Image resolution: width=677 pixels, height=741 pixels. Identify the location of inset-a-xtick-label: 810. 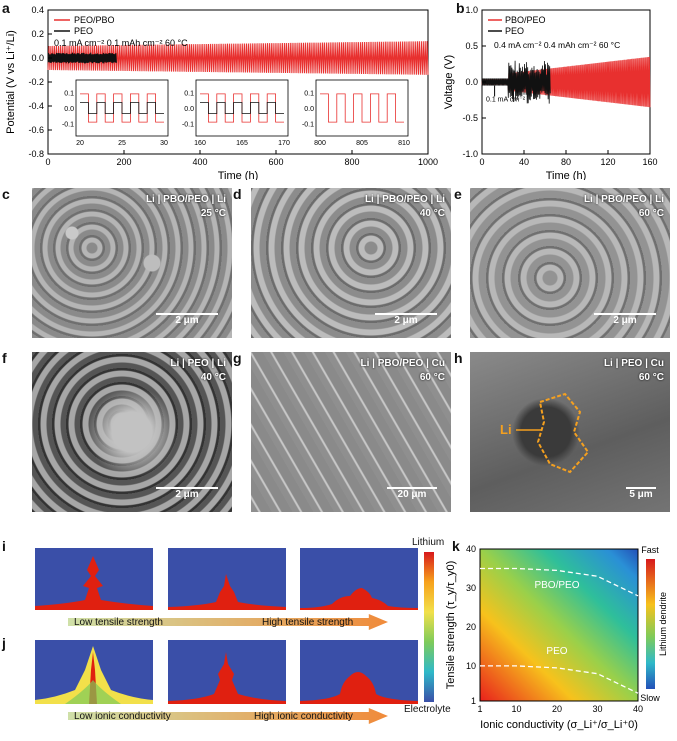
(404, 143).